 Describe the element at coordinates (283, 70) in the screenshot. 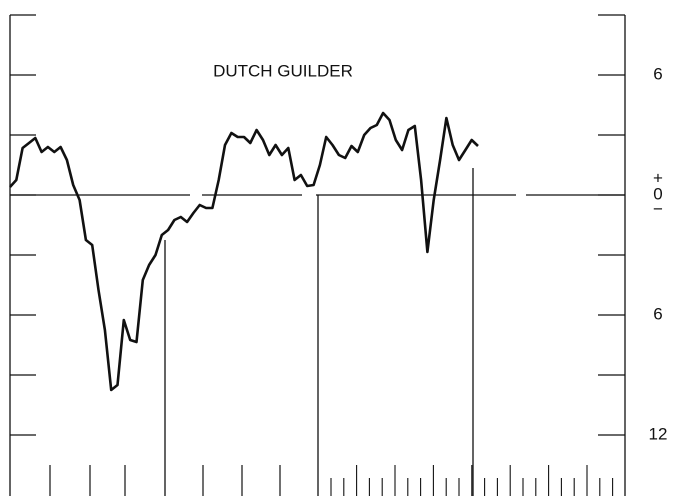

I see `chart-title: DUTCH GUILDER` at that location.